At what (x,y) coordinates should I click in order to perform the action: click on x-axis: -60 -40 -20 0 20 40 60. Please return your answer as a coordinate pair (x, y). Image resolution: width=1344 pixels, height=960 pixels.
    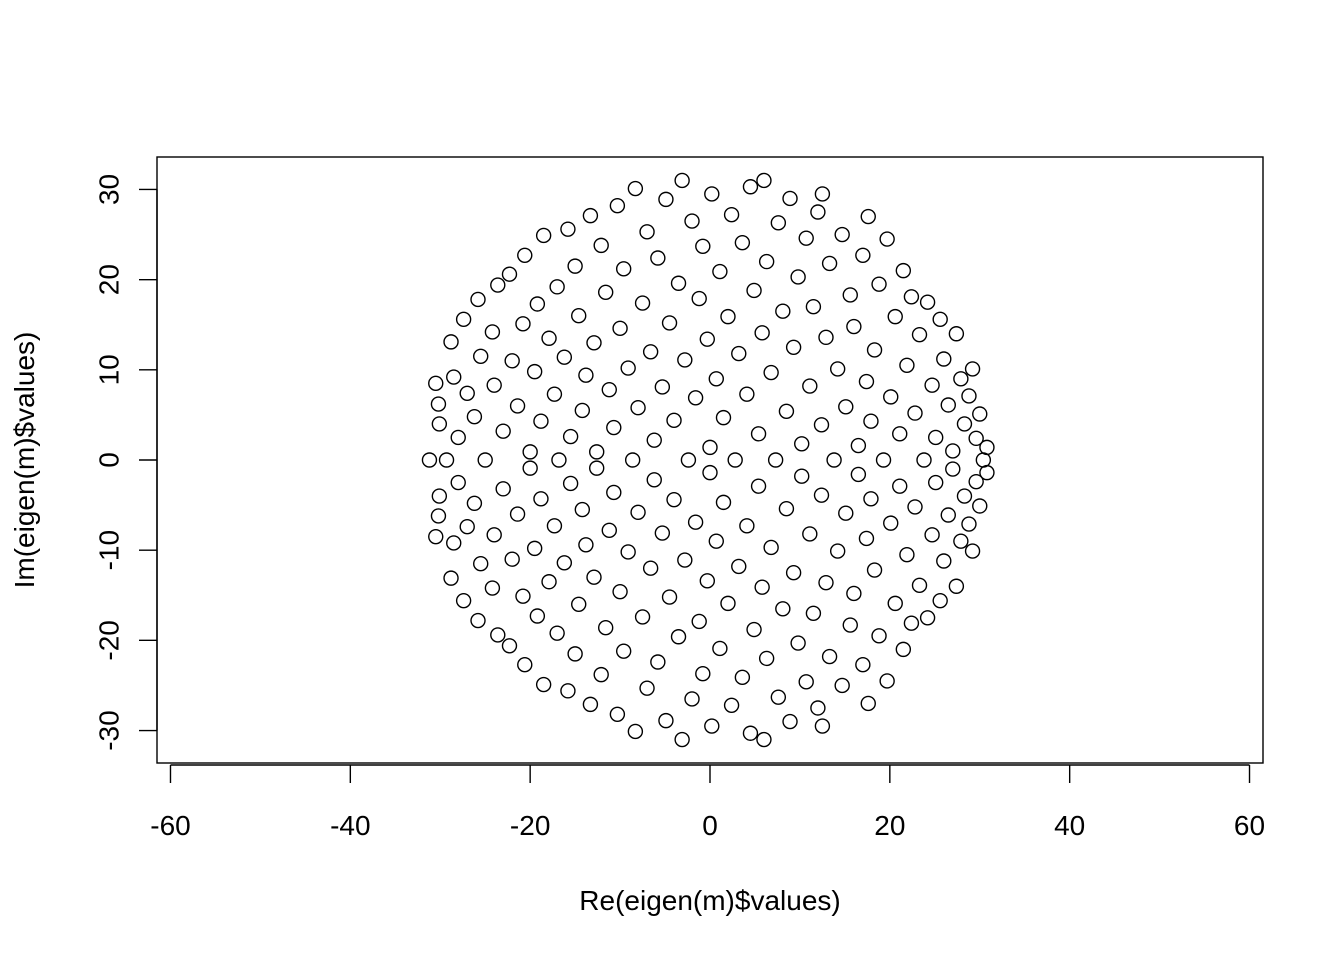
    Looking at the image, I should click on (707, 802).